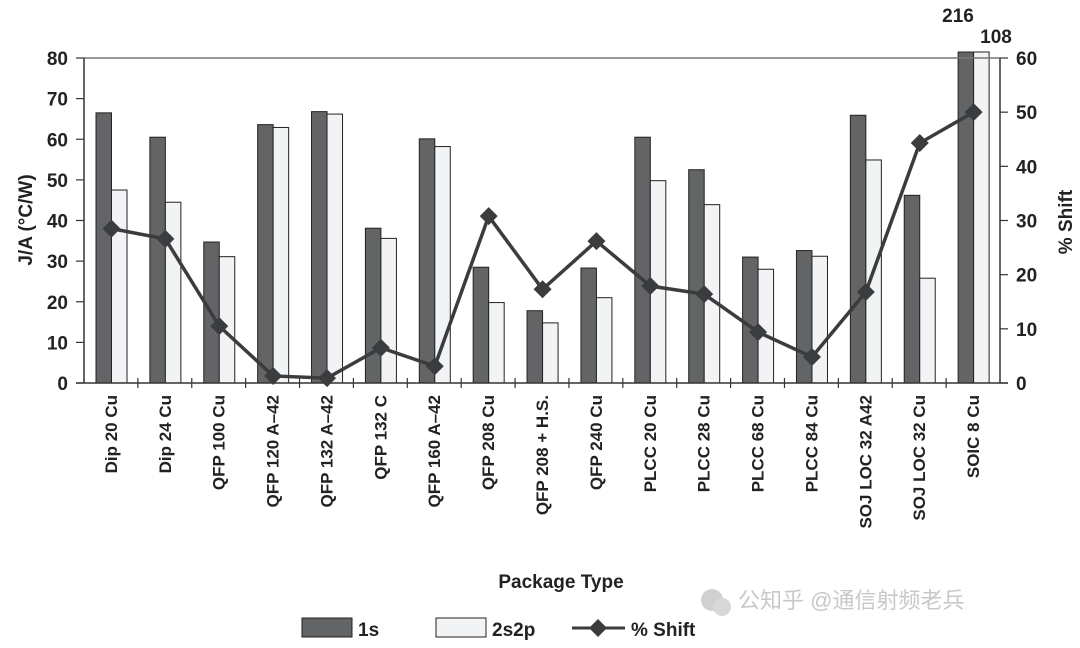  What do you see at coordinates (1026, 113) in the screenshot?
I see `y2-tick-label-50: 50` at bounding box center [1026, 113].